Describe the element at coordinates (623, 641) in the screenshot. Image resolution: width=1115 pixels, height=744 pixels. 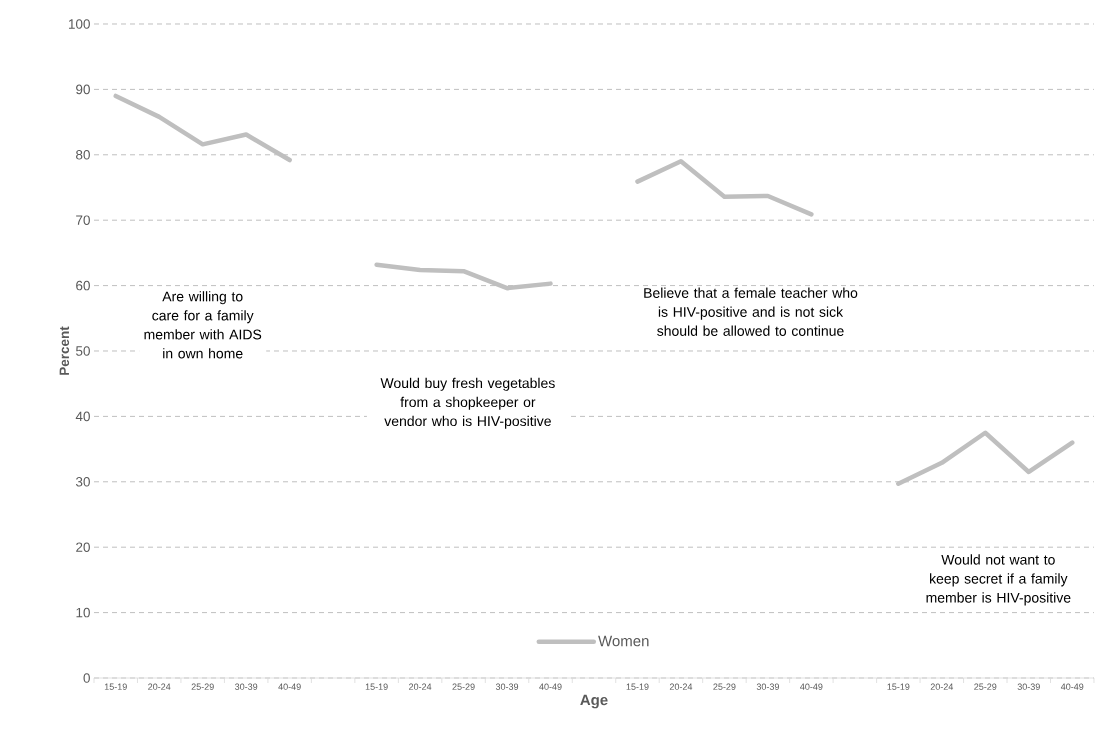
I see `legend-label: Women` at that location.